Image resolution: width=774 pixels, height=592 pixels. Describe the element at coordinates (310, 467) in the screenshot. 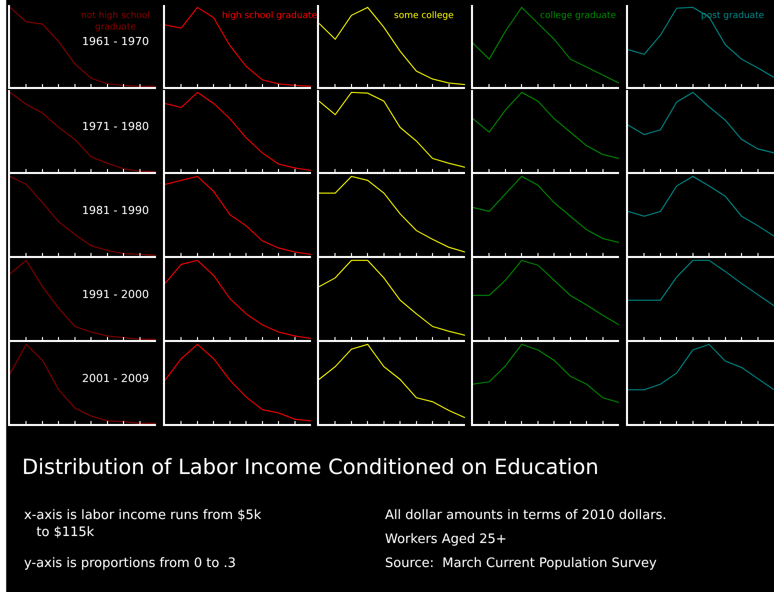

I see `text: Distribution of Labor Income Conditioned on Education` at that location.